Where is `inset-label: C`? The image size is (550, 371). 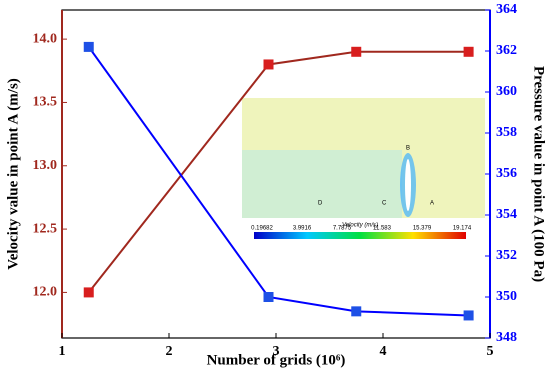
inset-label: C is located at coordinates (384, 204).